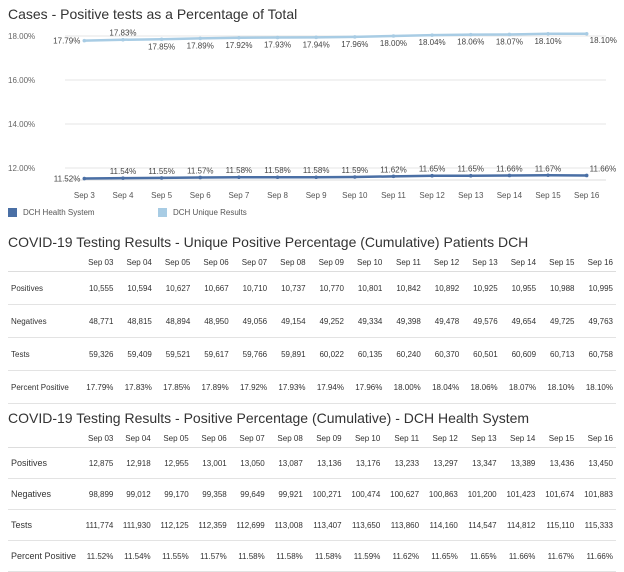 The height and width of the screenshot is (572, 624). I want to click on table-cell: 60,240, so click(404, 354).